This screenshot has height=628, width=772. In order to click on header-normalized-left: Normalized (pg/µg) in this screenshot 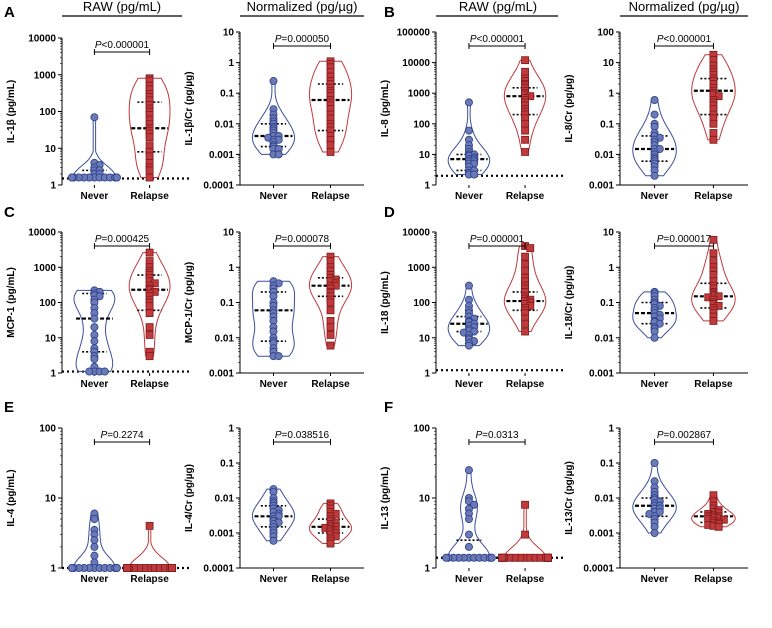, I will do `click(302, 7)`.